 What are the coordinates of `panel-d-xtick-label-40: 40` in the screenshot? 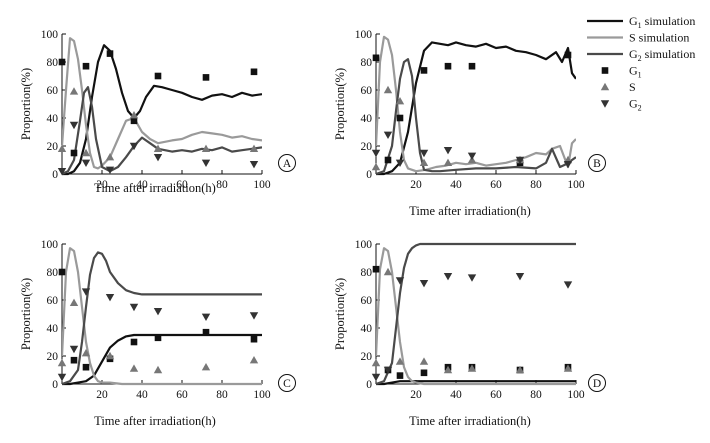 It's located at (456, 395).